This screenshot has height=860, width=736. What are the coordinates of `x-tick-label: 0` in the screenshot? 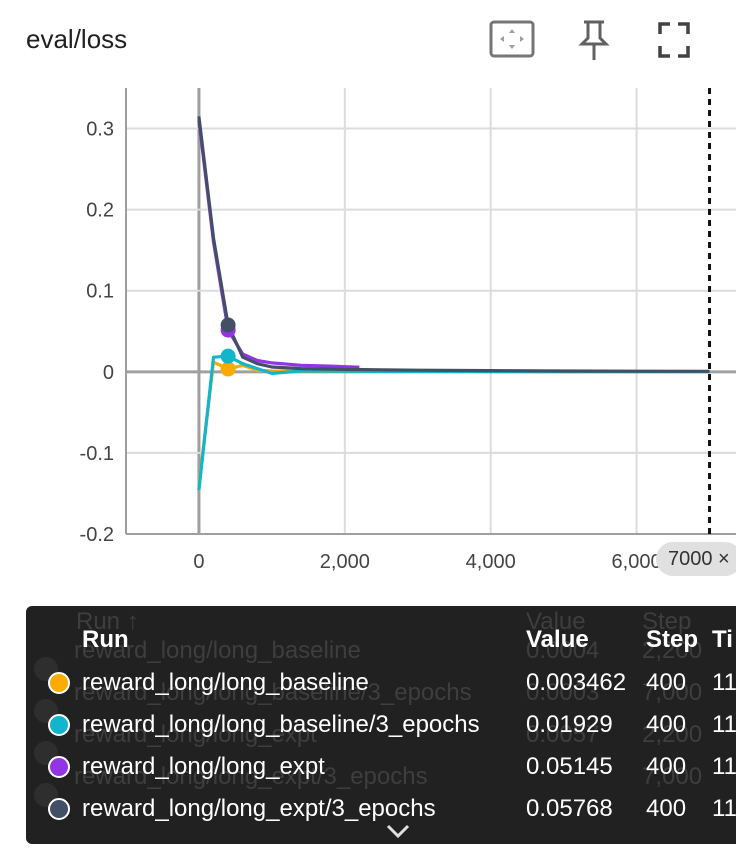 It's located at (198, 562).